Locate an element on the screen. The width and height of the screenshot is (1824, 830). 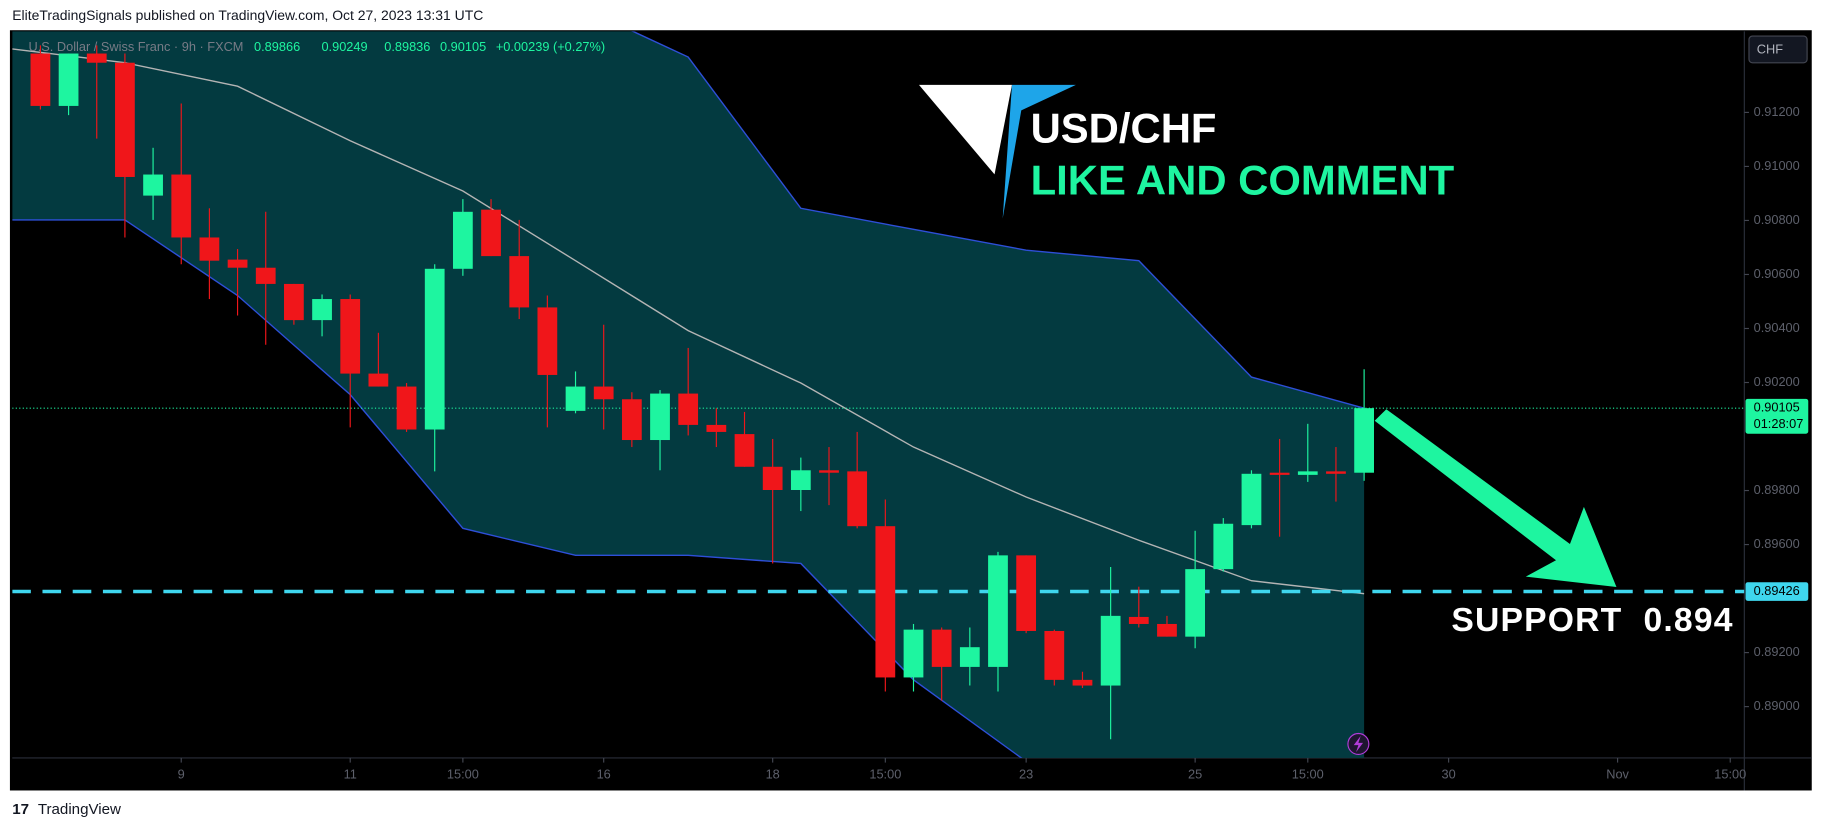
support-annotation: SUPPORT 0.894 is located at coordinates (1592, 620).